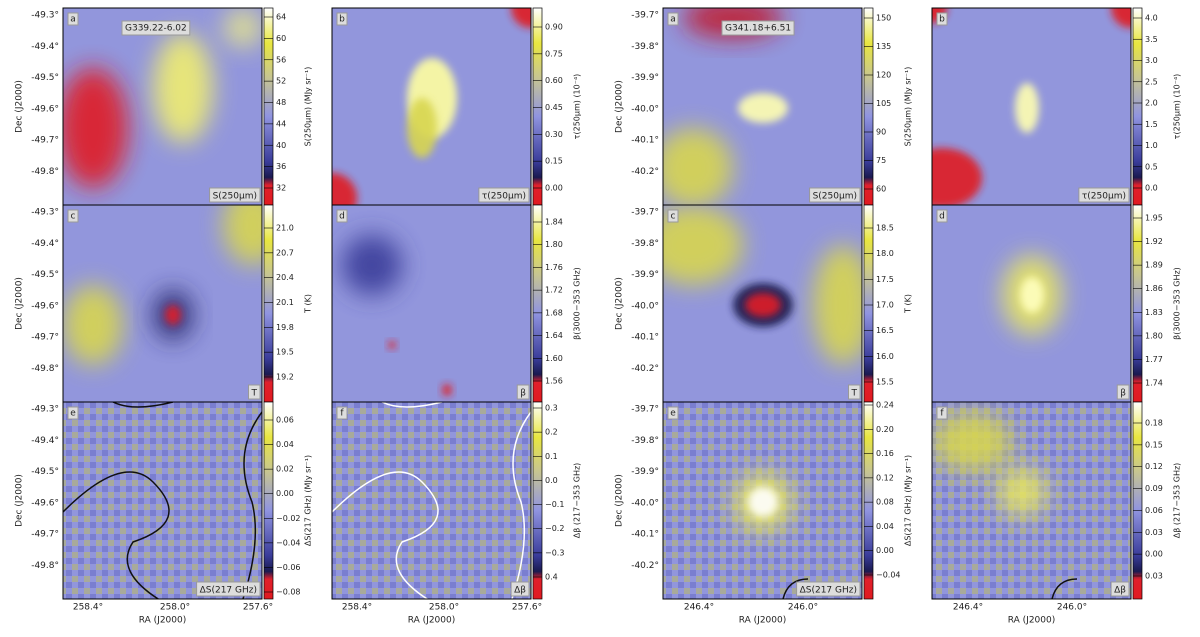 The width and height of the screenshot is (1200, 637). I want to click on colorbar-tick-label: −0.1, so click(554, 504).